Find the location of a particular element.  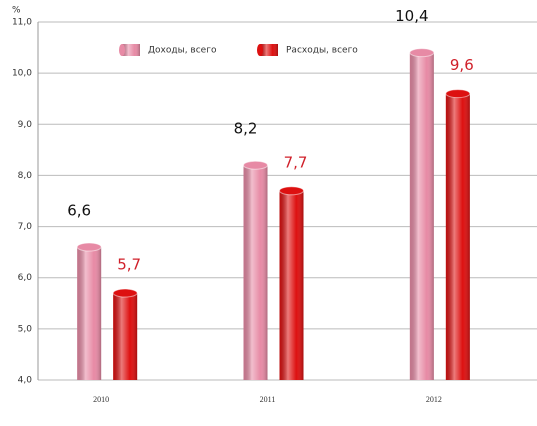

x-tick-label: 2012 is located at coordinates (434, 399).